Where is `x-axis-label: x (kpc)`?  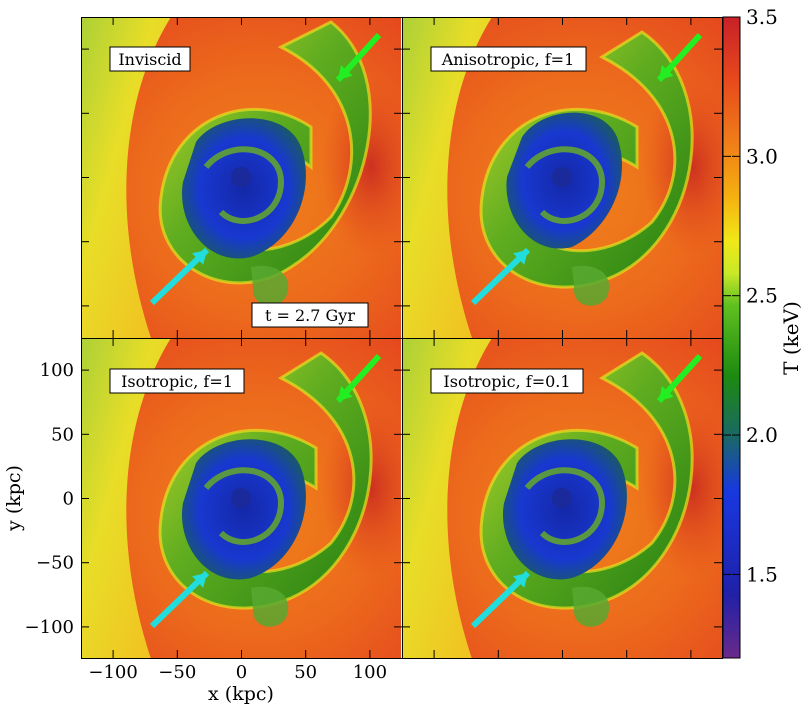 x-axis-label: x (kpc) is located at coordinates (241, 694).